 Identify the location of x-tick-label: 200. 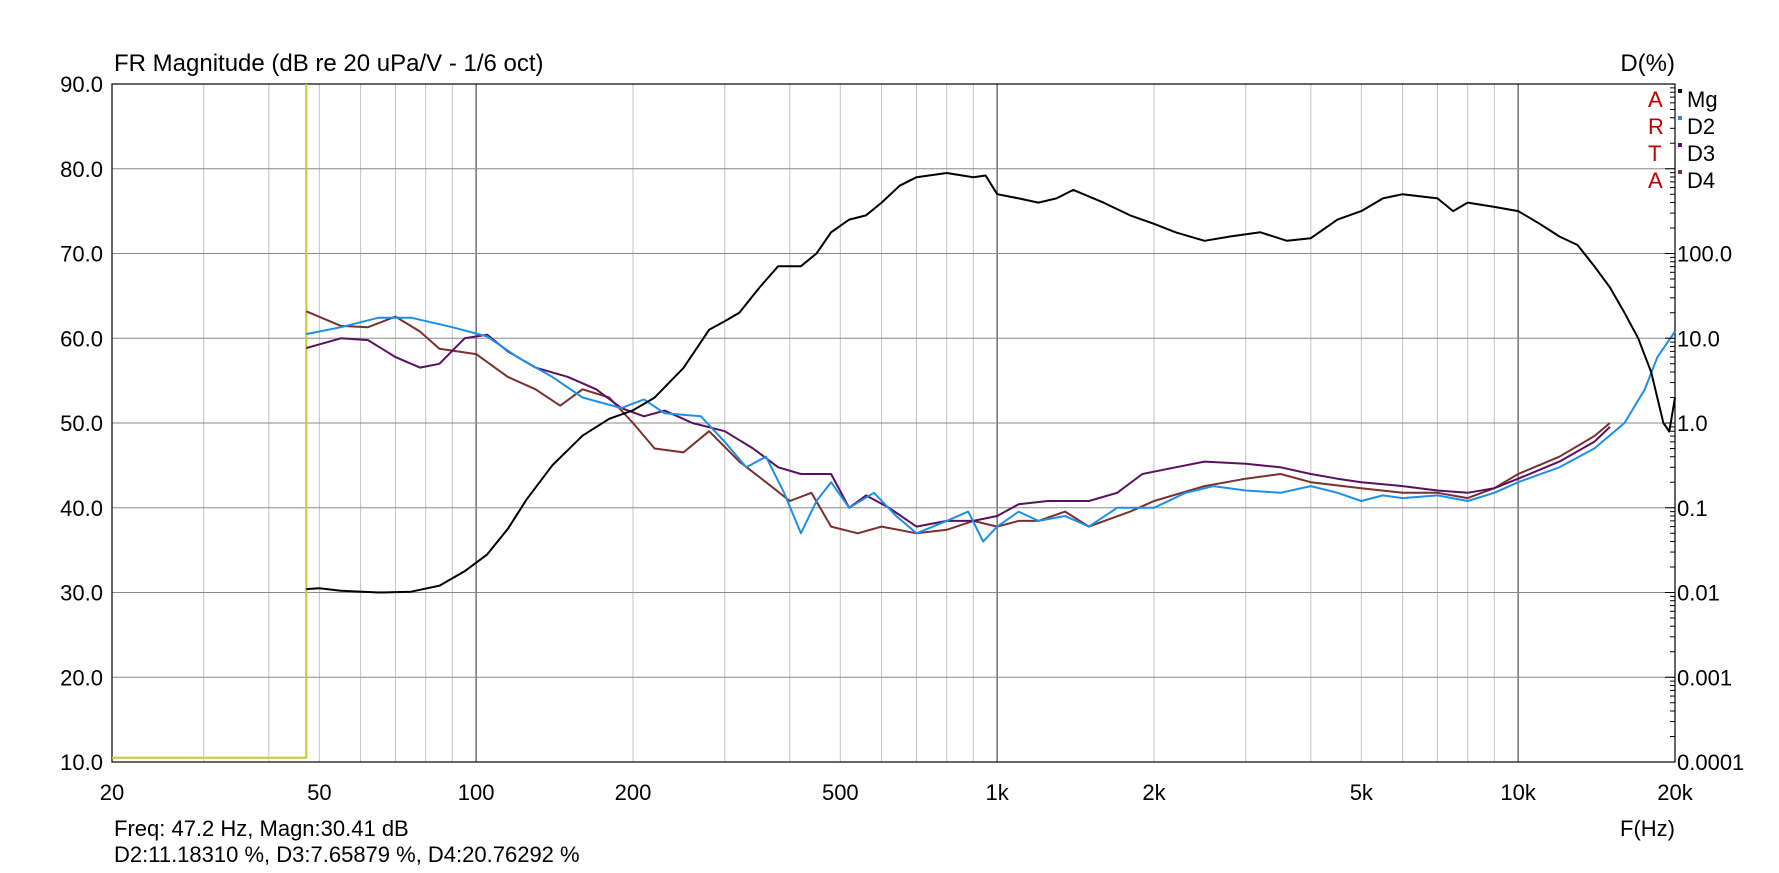
(633, 792).